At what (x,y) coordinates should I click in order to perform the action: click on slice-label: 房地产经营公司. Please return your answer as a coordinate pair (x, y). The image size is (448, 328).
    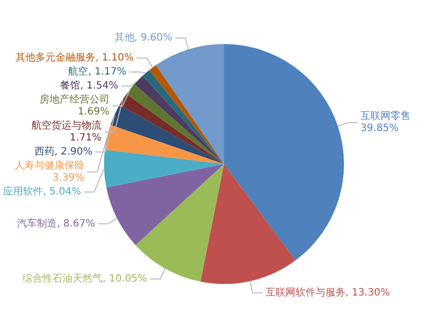
    Looking at the image, I should click on (75, 100).